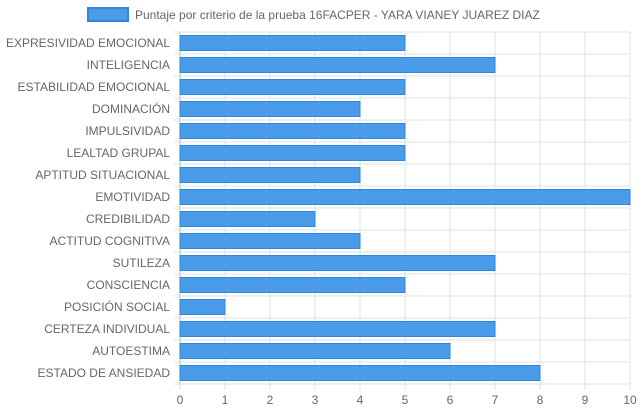 This screenshot has height=411, width=639. Describe the element at coordinates (131, 108) in the screenshot. I see `y-tick-label: DOMINACIÓN` at that location.